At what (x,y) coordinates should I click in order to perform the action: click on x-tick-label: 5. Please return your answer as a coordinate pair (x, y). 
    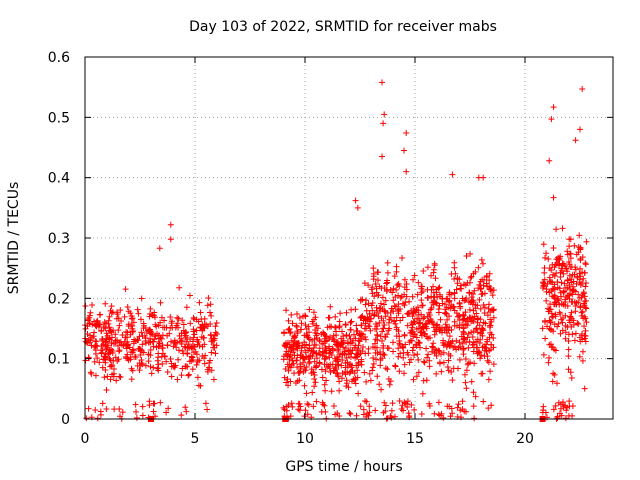
    Looking at the image, I should click on (195, 439).